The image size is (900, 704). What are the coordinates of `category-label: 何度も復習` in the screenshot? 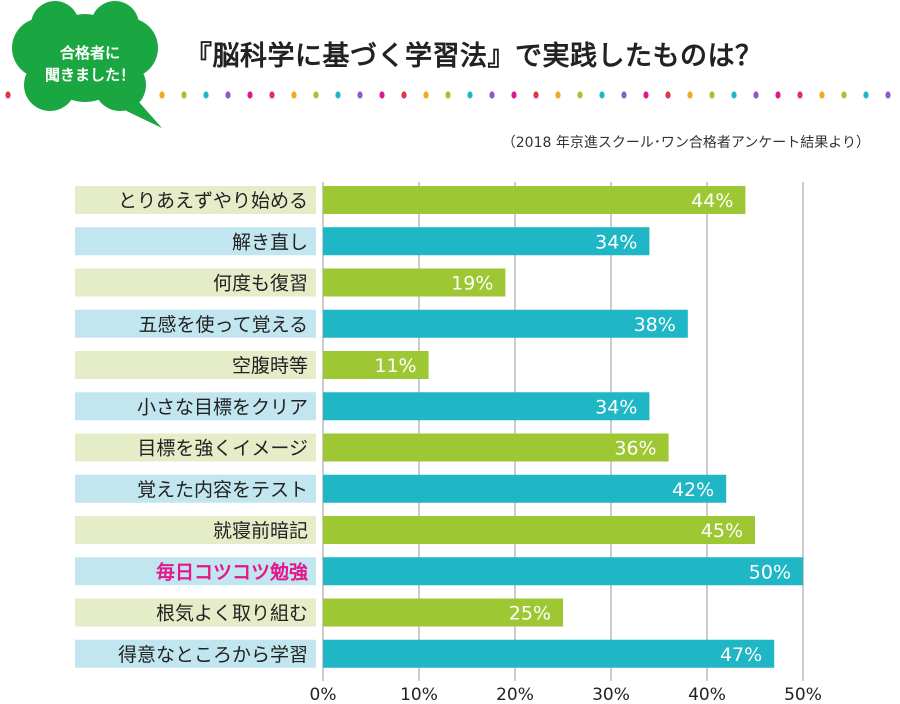 It's located at (260, 284).